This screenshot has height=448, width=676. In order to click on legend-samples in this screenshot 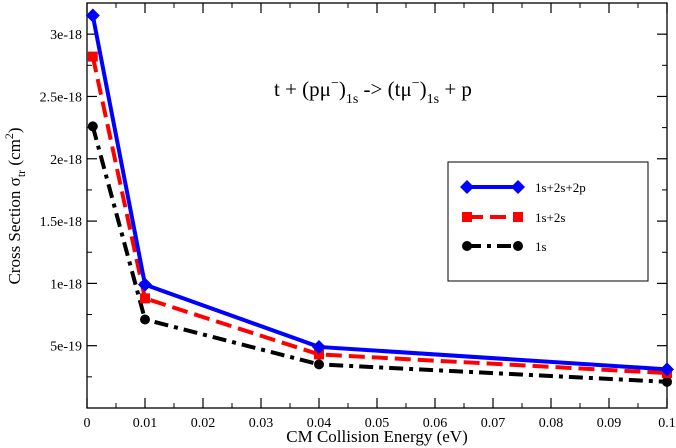, I will do `click(492, 215)`.